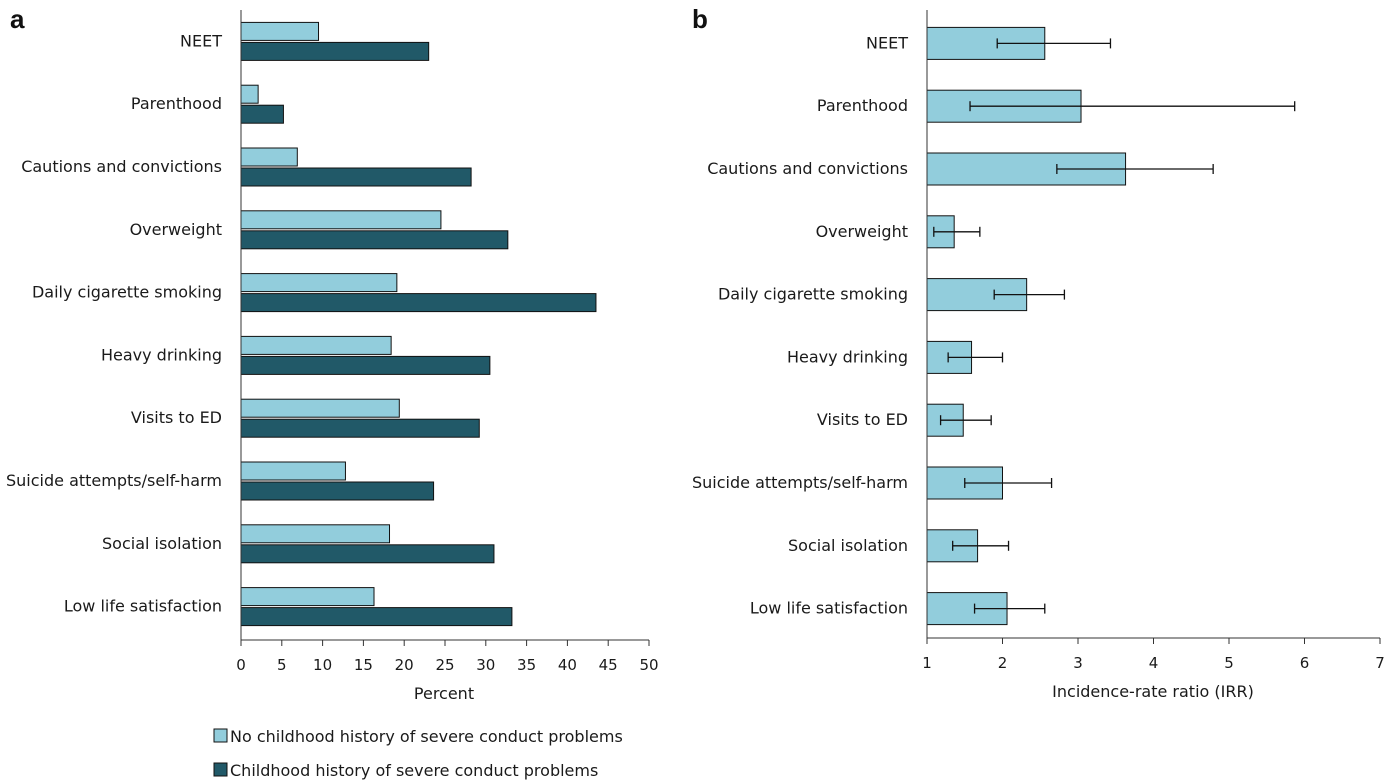 The width and height of the screenshot is (1399, 780). Describe the element at coordinates (320, 408) in the screenshot. I see `bar-a-no-history-visits-to-ed` at that location.